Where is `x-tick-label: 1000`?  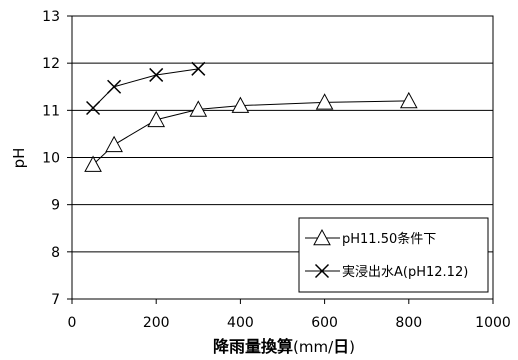 x-tick-label: 1000 is located at coordinates (493, 323).